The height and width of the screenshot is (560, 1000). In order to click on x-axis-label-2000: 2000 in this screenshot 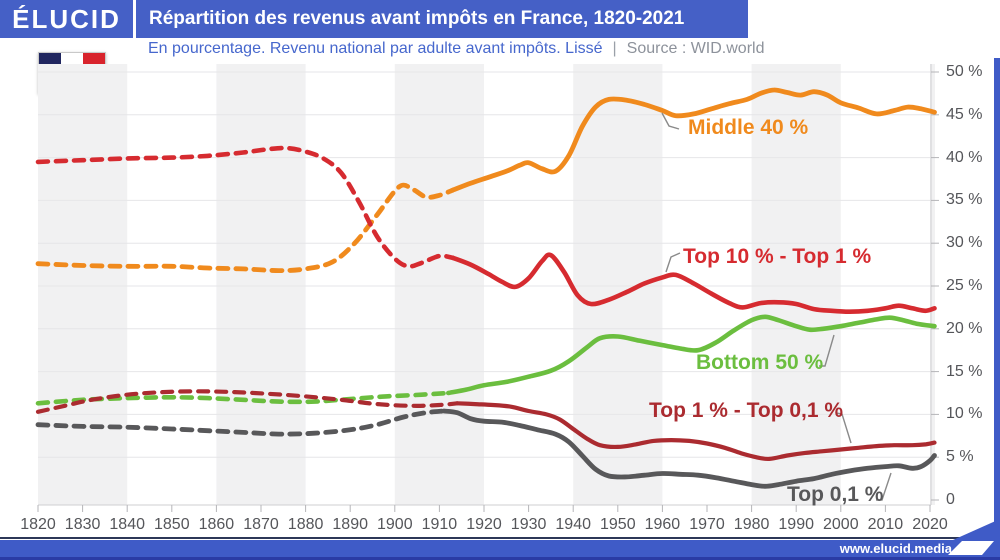, I will do `click(841, 524)`.